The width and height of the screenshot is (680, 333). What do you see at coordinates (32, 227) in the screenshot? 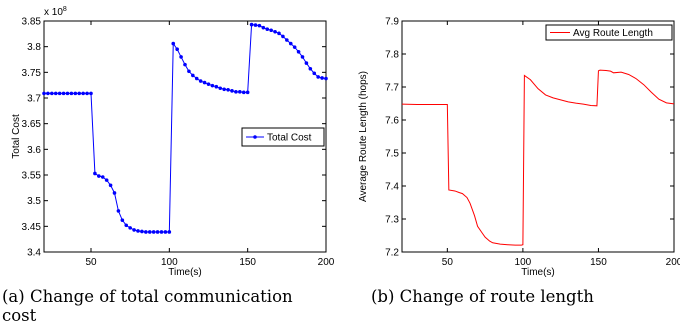
I see `y-tick-label: 3.45` at bounding box center [32, 227].